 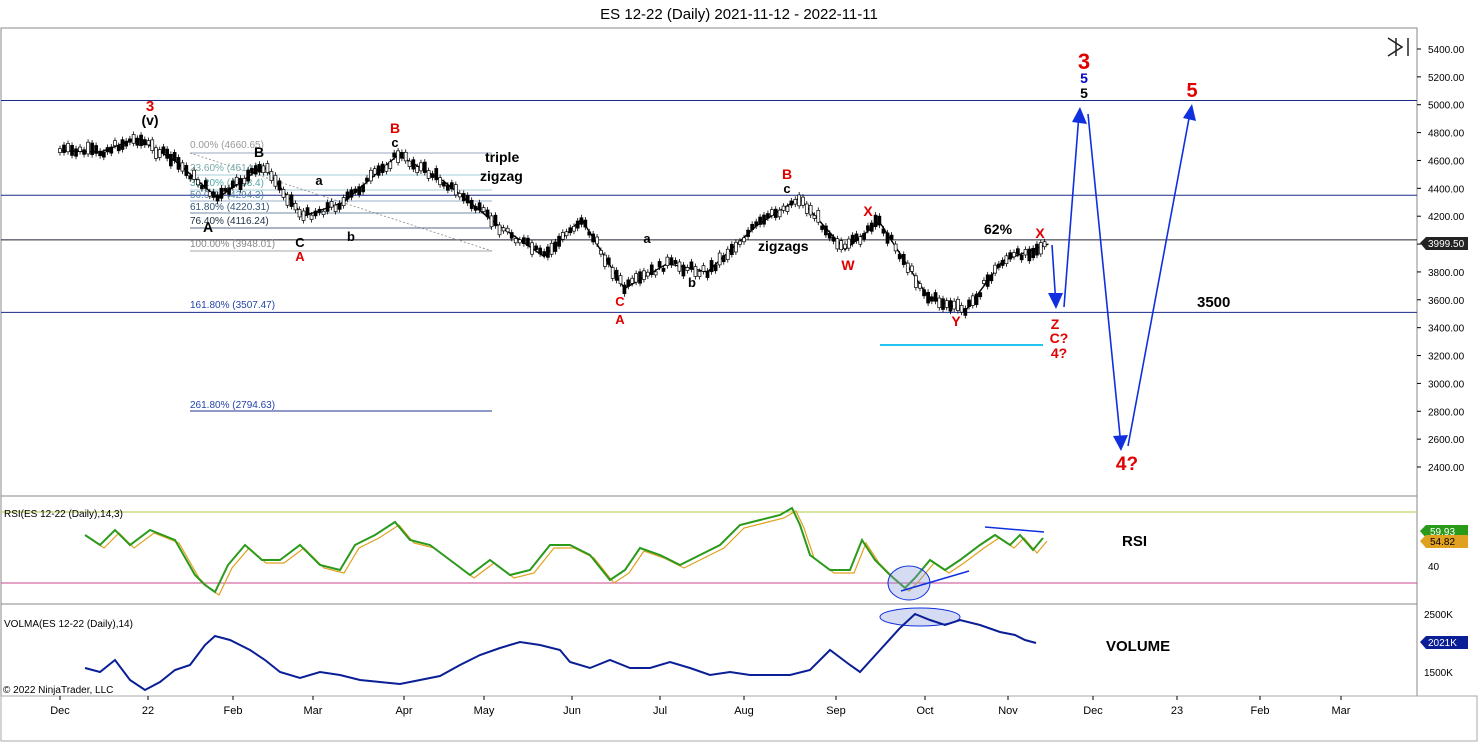 What do you see at coordinates (1446, 412) in the screenshot?
I see `price-axis-tick: 2800.00` at bounding box center [1446, 412].